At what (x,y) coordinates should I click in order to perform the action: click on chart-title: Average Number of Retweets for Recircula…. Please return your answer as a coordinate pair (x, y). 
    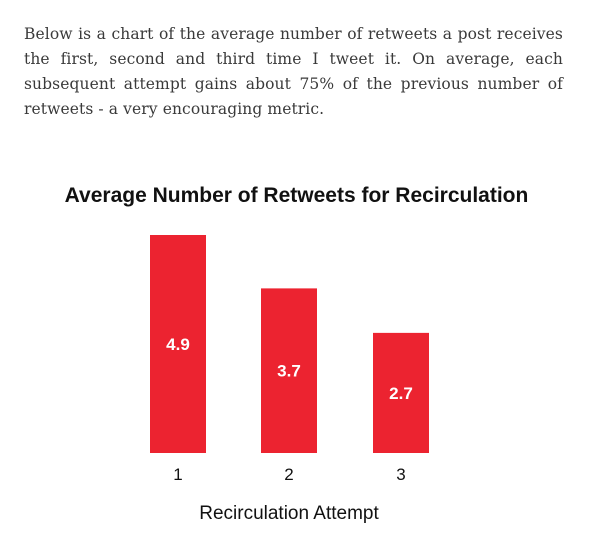
    Looking at the image, I should click on (296, 195).